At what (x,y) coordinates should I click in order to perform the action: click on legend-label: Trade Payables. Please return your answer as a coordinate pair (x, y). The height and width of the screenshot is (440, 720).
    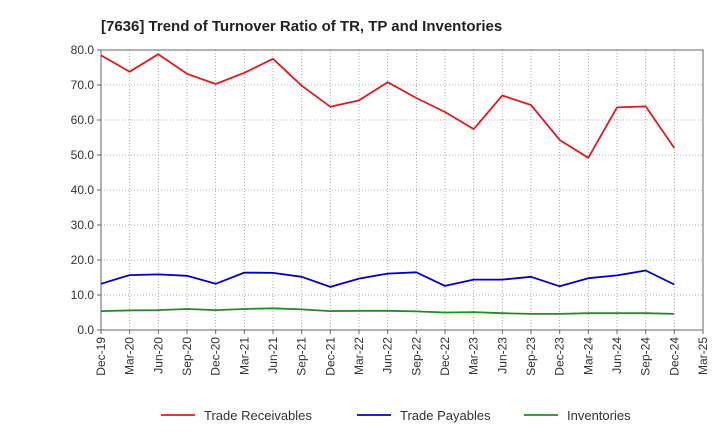
    Looking at the image, I should click on (445, 415).